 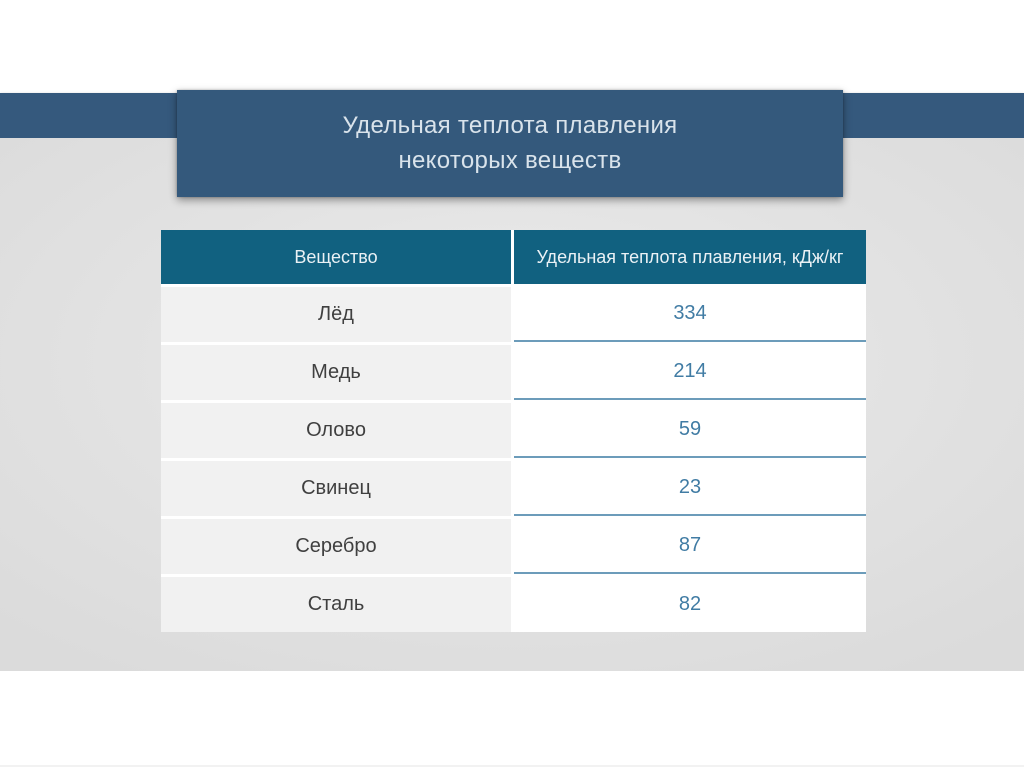 I want to click on substance-name: Свинец, so click(x=336, y=488).